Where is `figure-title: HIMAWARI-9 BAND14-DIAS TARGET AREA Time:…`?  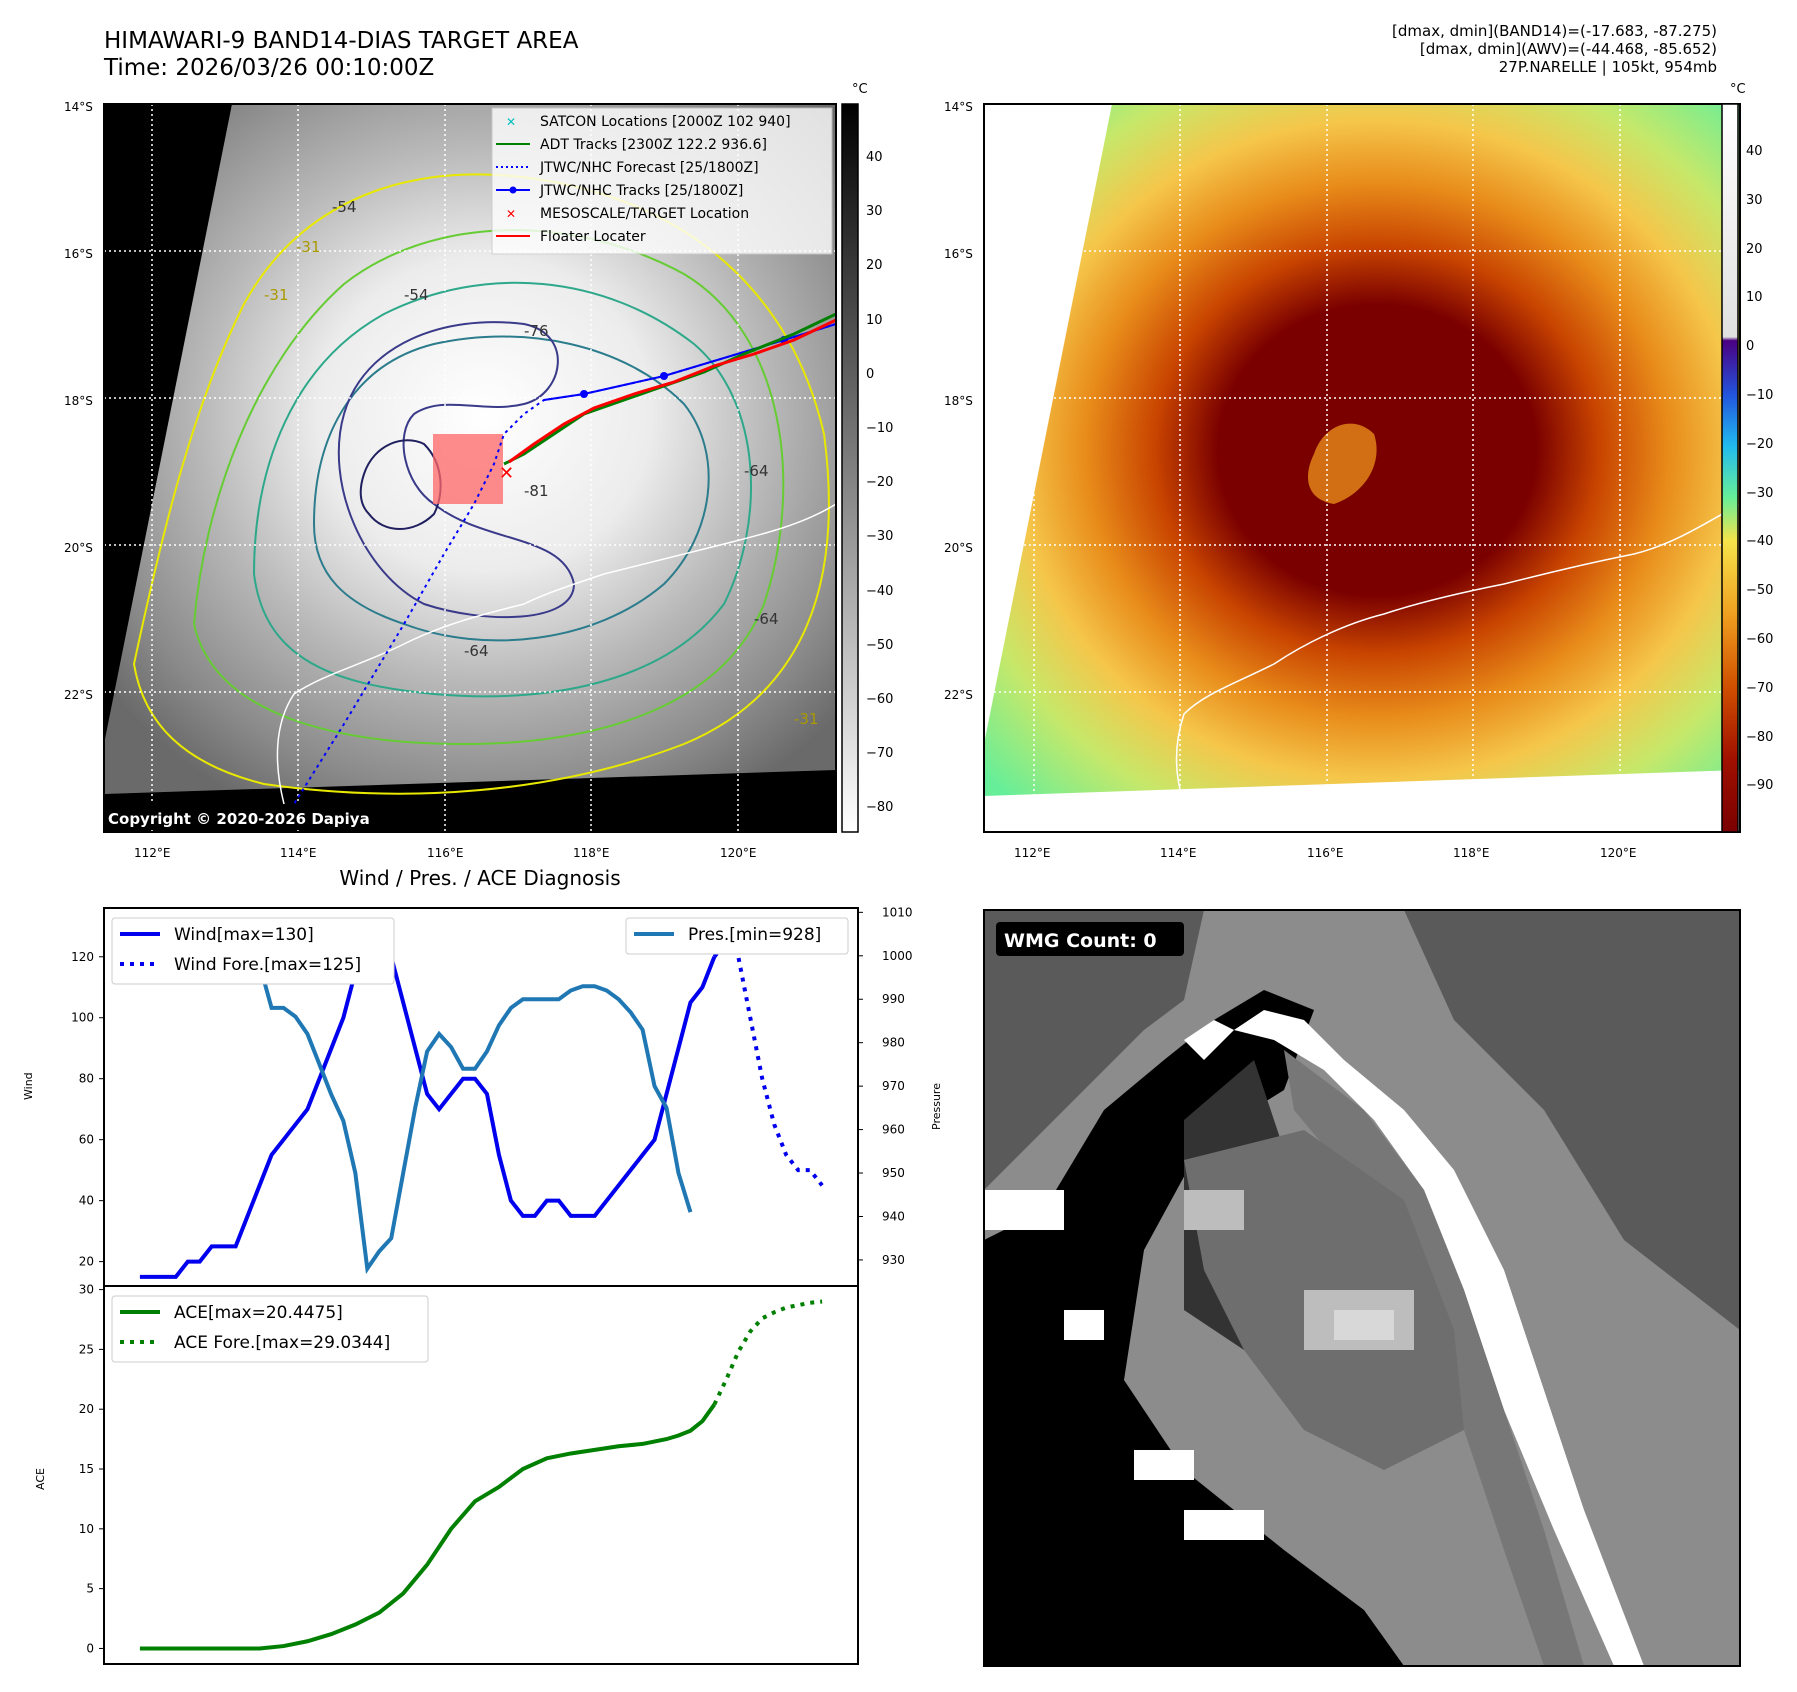
figure-title: HIMAWARI-9 BAND14-DIAS TARGET AREA Time:… is located at coordinates (341, 55).